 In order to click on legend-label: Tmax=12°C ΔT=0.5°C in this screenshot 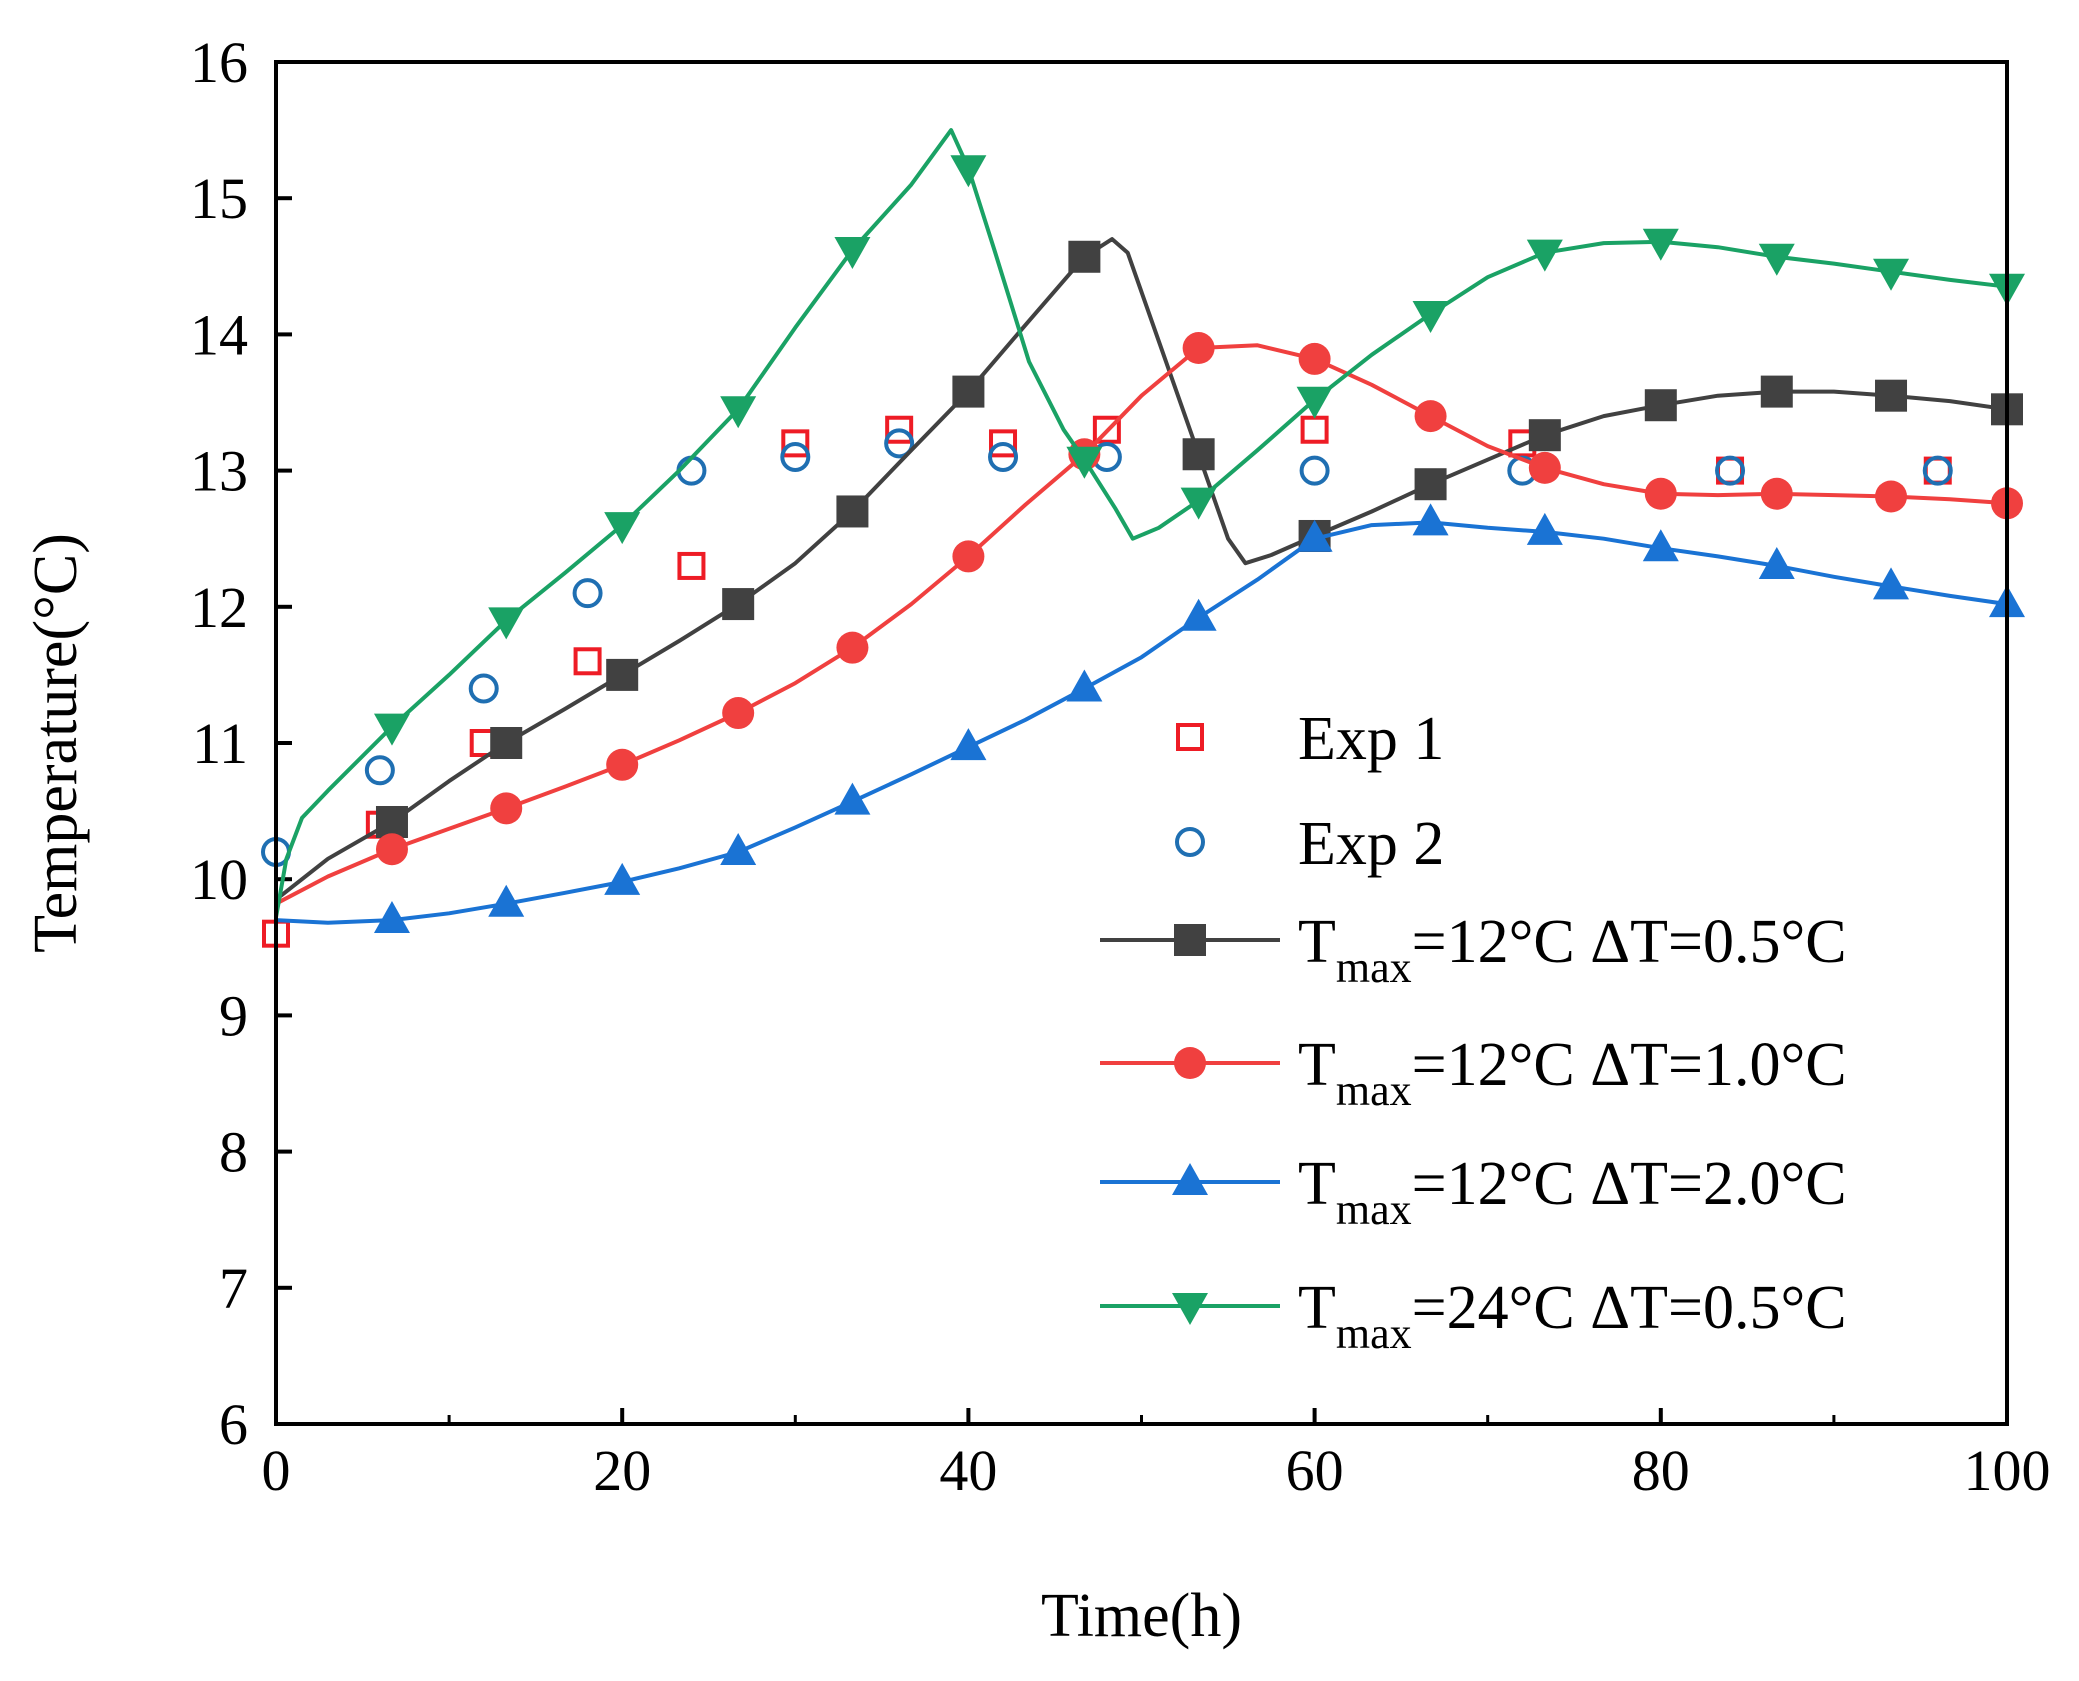, I will do `click(1572, 950)`.